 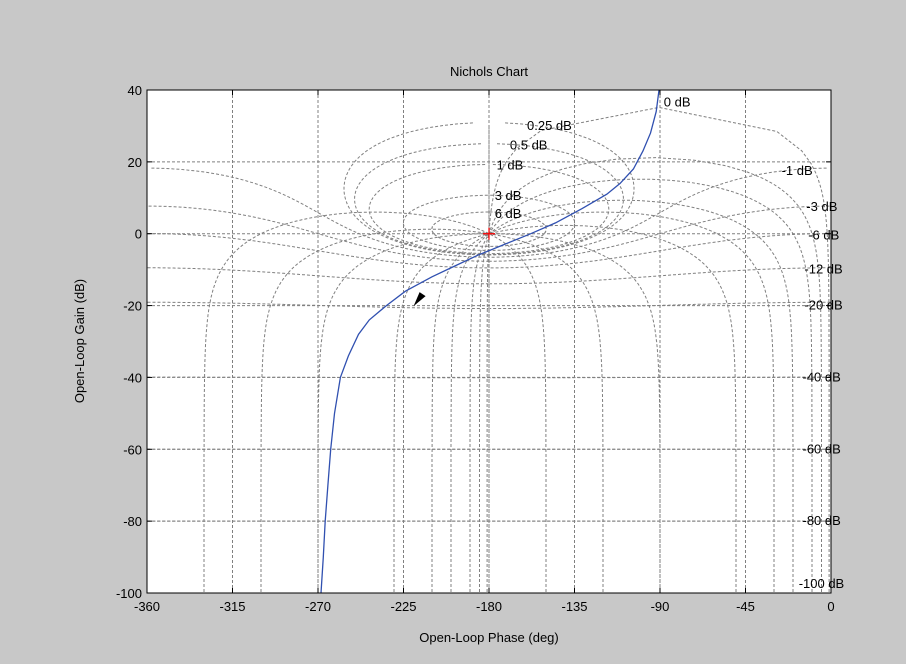 I want to click on y-tick-label: -100, so click(x=129, y=593).